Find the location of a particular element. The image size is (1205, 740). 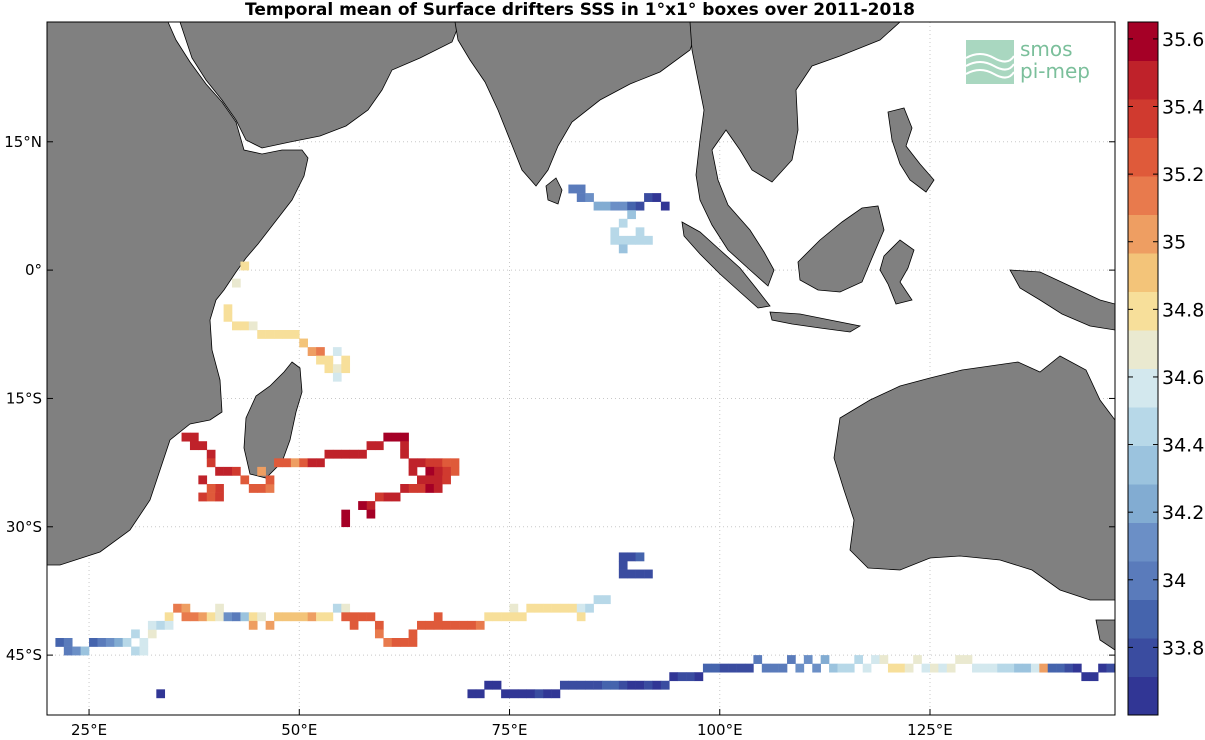

land-india is located at coordinates (577, 104).